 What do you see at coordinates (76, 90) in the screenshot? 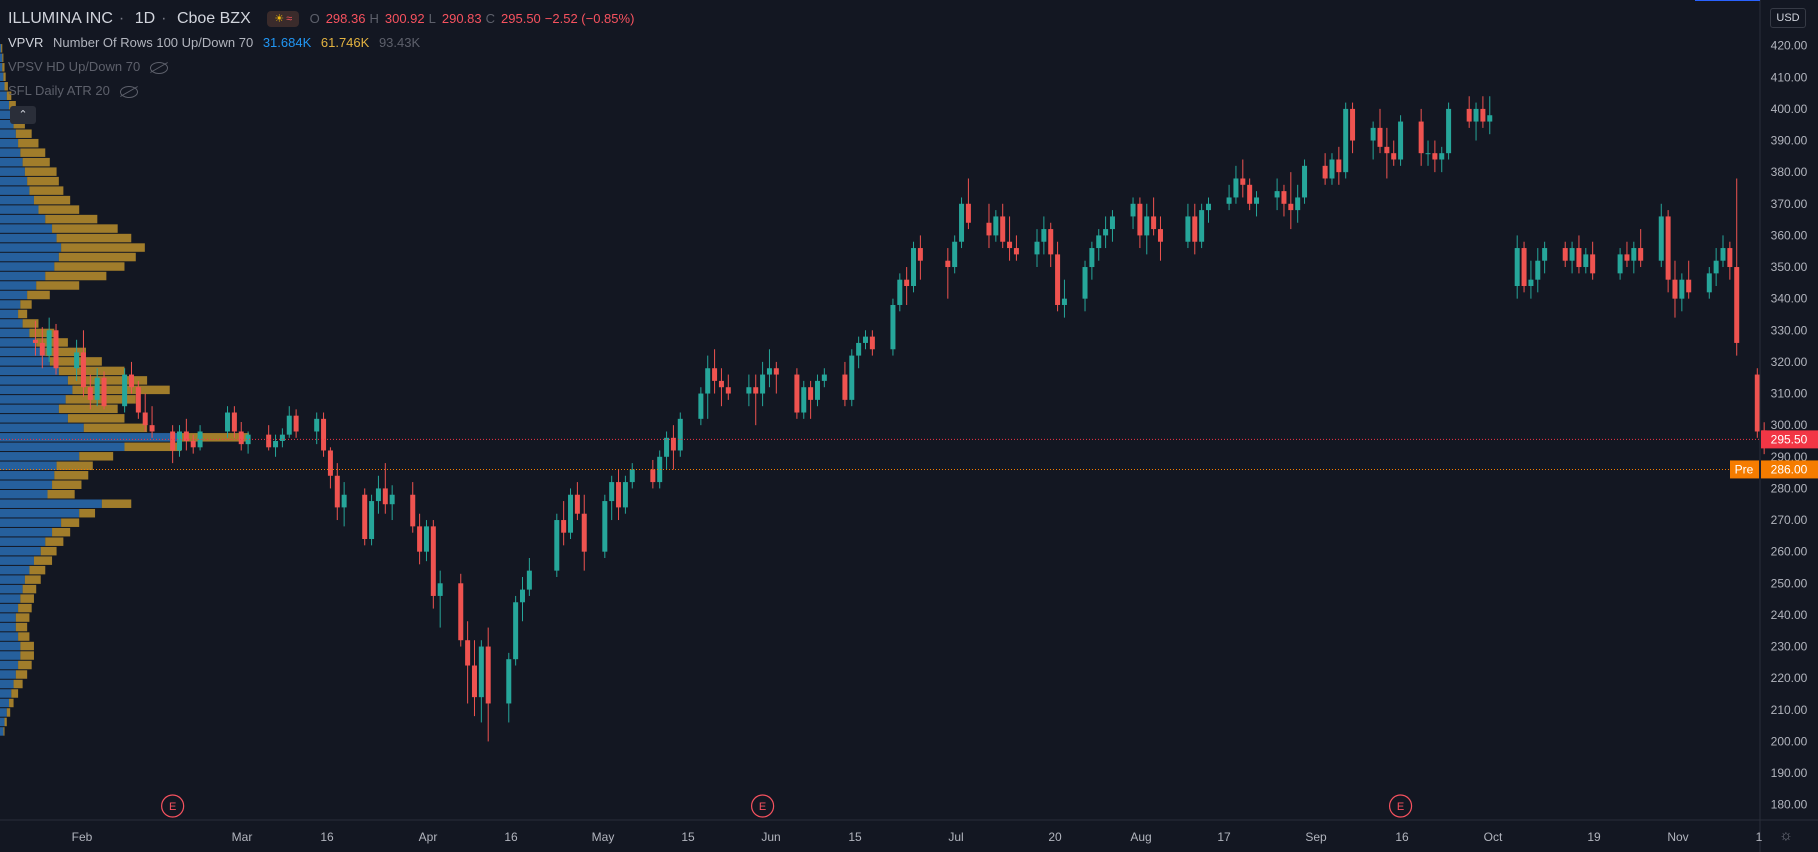
I see `indicator-atr: SFL Daily ATR 20` at bounding box center [76, 90].